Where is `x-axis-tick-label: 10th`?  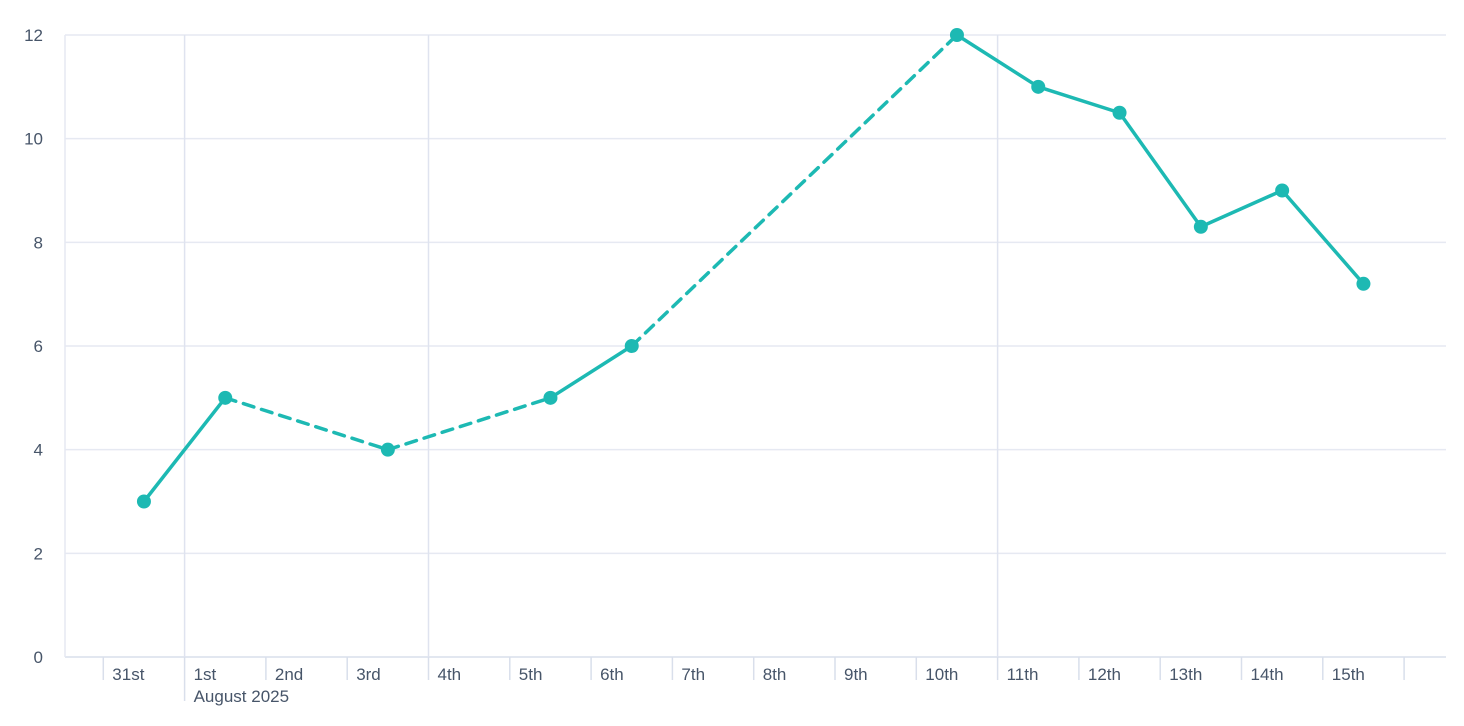
x-axis-tick-label: 10th is located at coordinates (941, 674).